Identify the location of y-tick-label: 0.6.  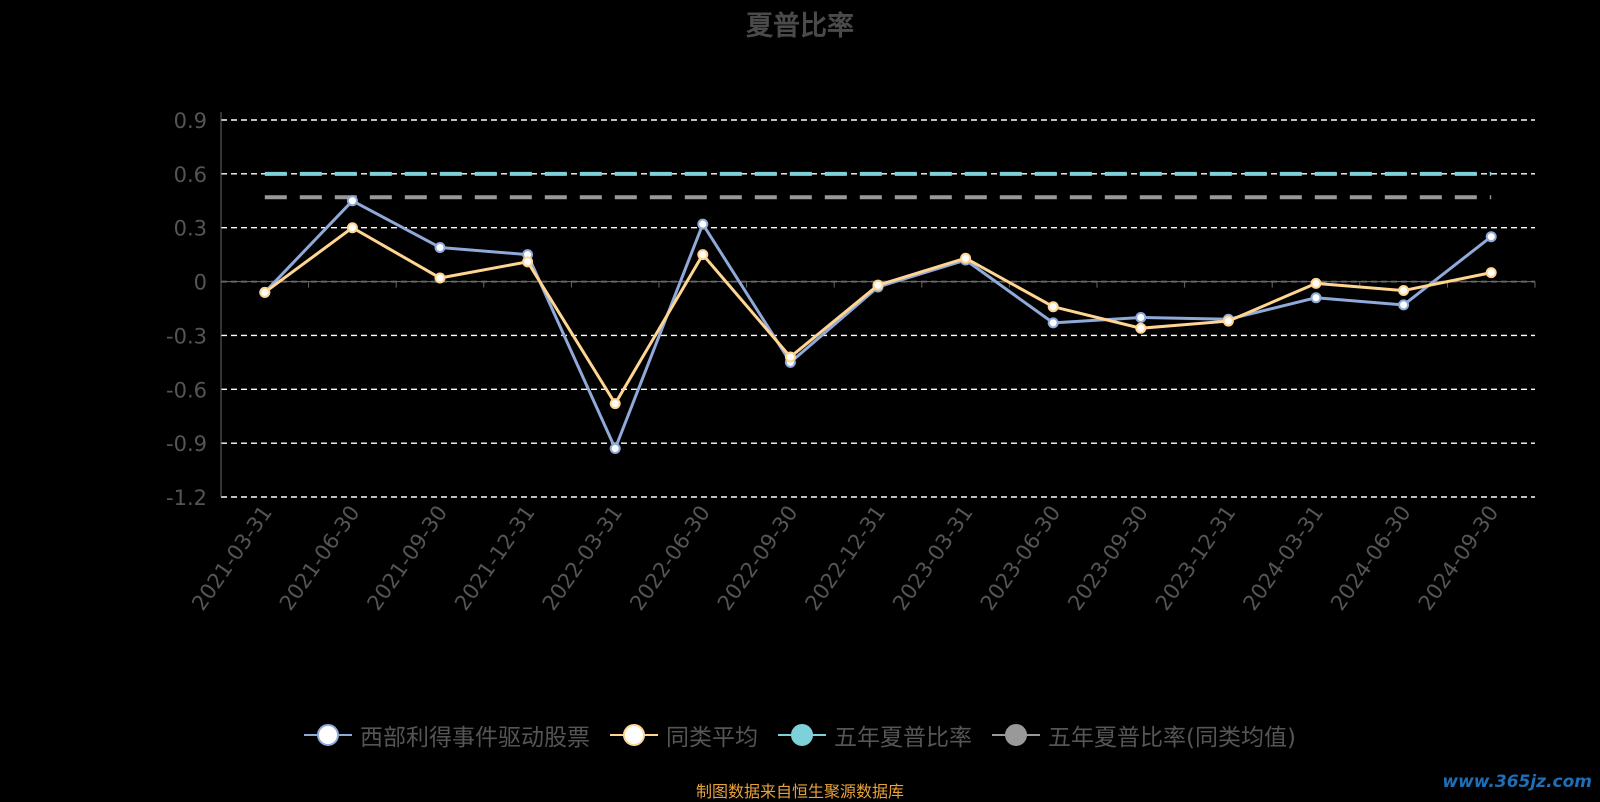
(190, 175).